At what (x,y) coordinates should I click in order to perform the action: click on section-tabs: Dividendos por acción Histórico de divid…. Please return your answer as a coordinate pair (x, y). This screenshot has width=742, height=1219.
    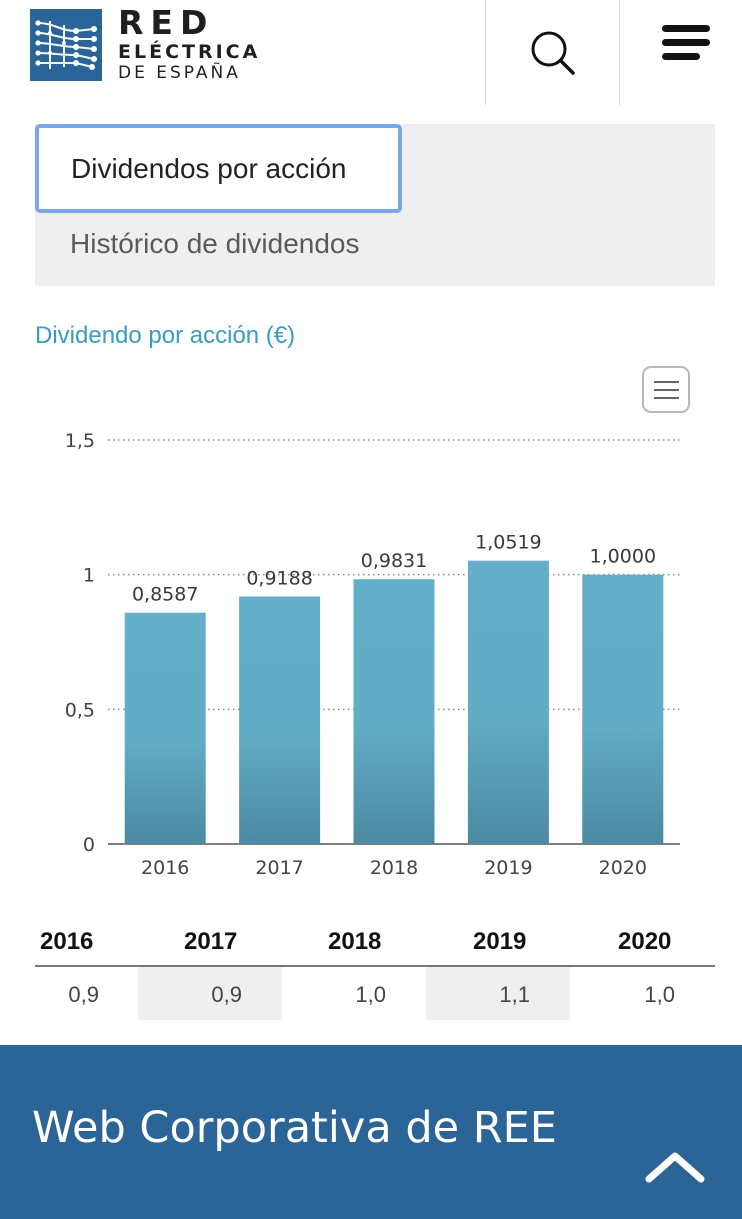
    Looking at the image, I should click on (375, 205).